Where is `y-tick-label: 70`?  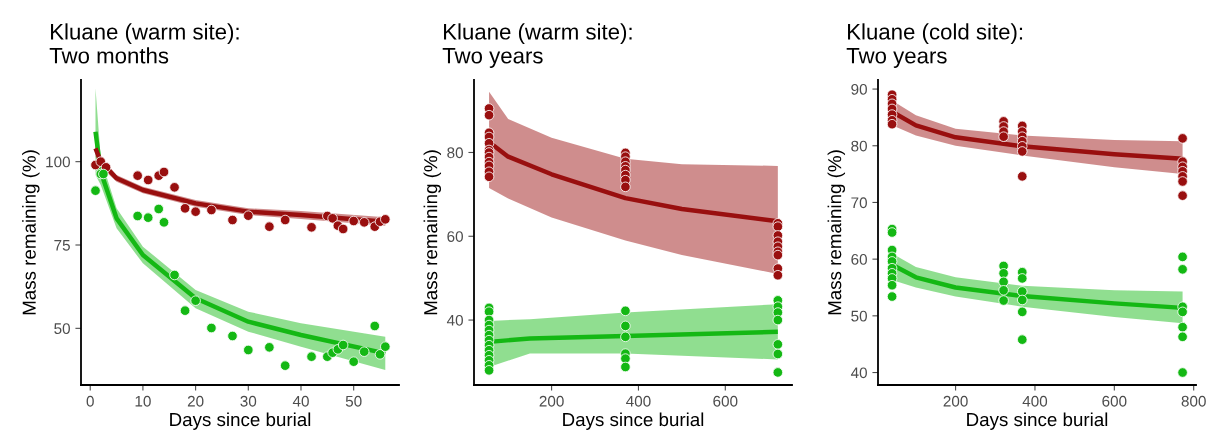 y-tick-label: 70 is located at coordinates (859, 203).